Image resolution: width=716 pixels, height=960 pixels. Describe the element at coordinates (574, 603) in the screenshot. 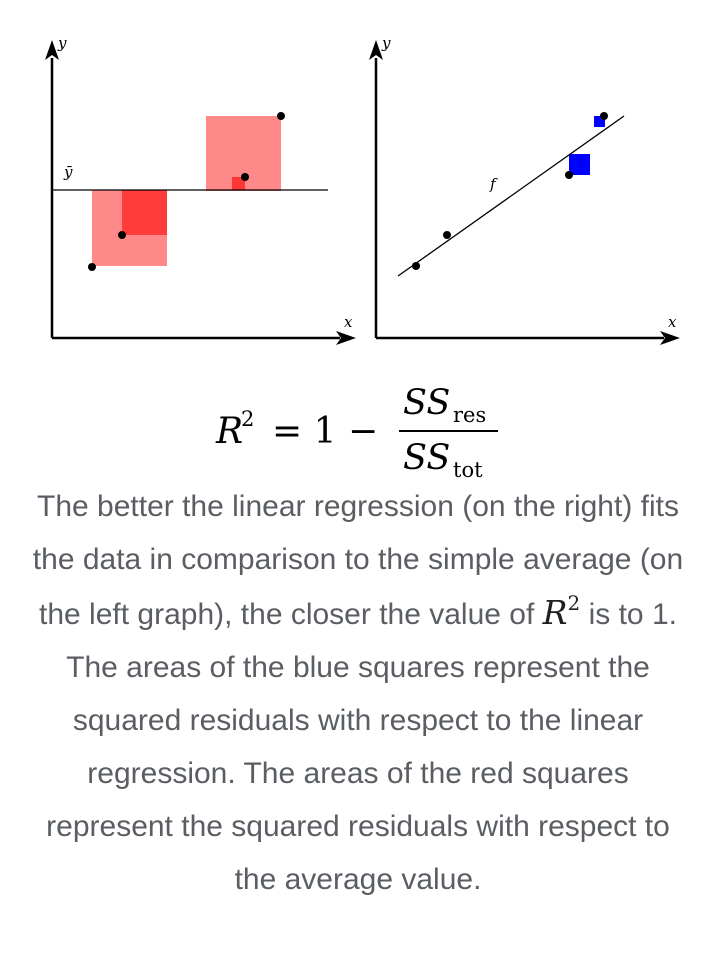

I see `caption-r-squared-exponent: 2` at that location.